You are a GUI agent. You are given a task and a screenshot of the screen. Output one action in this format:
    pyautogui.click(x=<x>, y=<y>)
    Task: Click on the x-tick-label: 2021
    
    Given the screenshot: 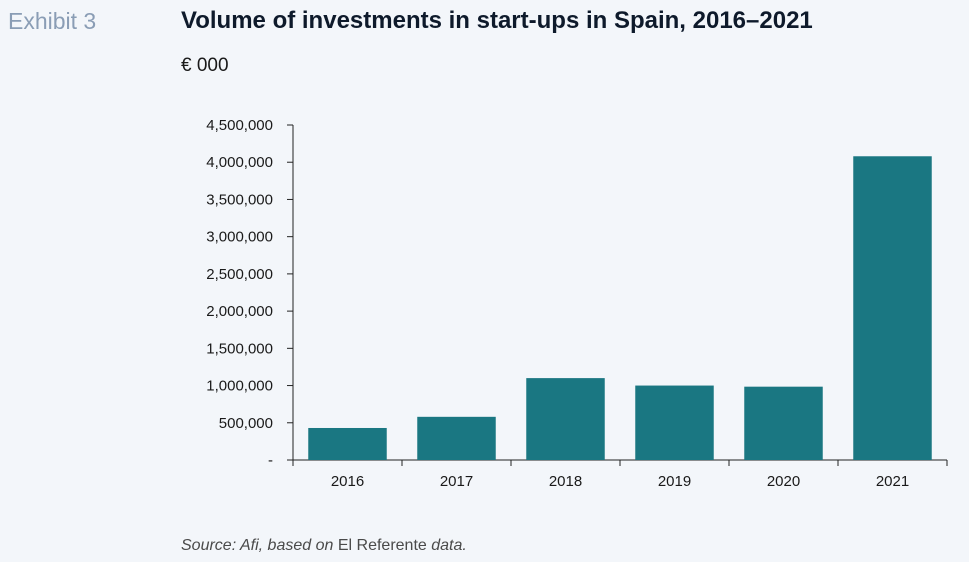 What is the action you would take?
    pyautogui.click(x=892, y=481)
    